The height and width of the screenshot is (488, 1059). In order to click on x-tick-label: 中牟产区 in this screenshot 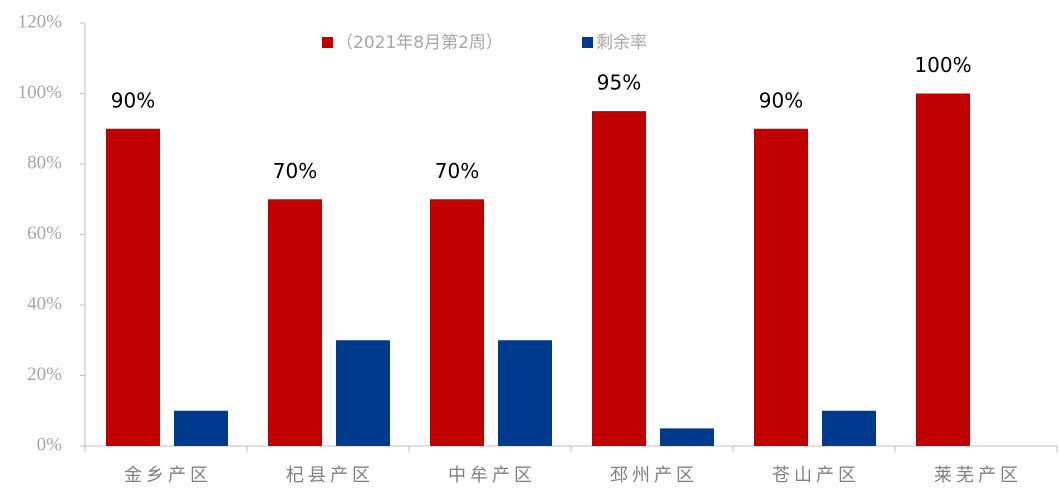, I will do `click(492, 475)`.